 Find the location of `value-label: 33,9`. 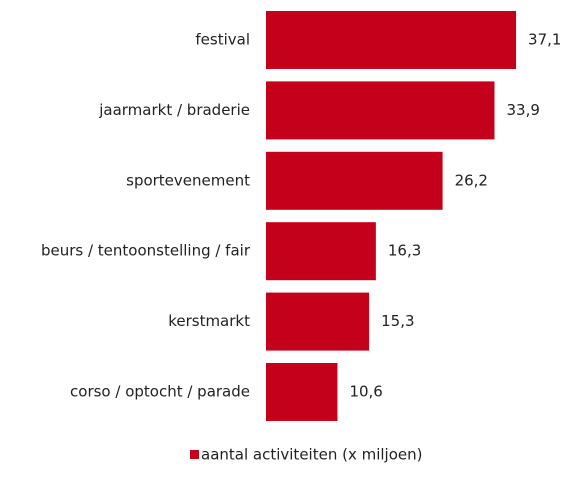

value-label: 33,9 is located at coordinates (522, 110).